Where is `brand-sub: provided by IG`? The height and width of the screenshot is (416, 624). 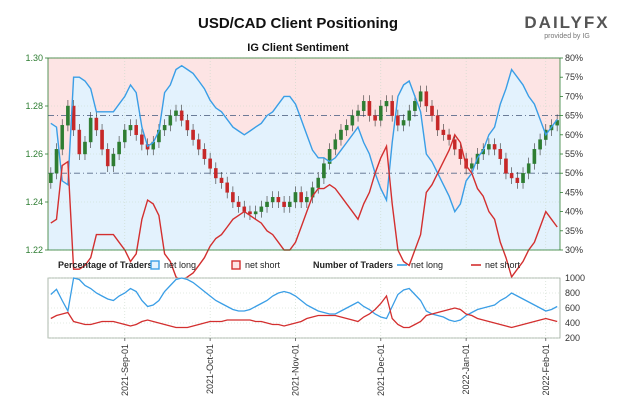
brand-sub: provided by IG is located at coordinates (567, 36).